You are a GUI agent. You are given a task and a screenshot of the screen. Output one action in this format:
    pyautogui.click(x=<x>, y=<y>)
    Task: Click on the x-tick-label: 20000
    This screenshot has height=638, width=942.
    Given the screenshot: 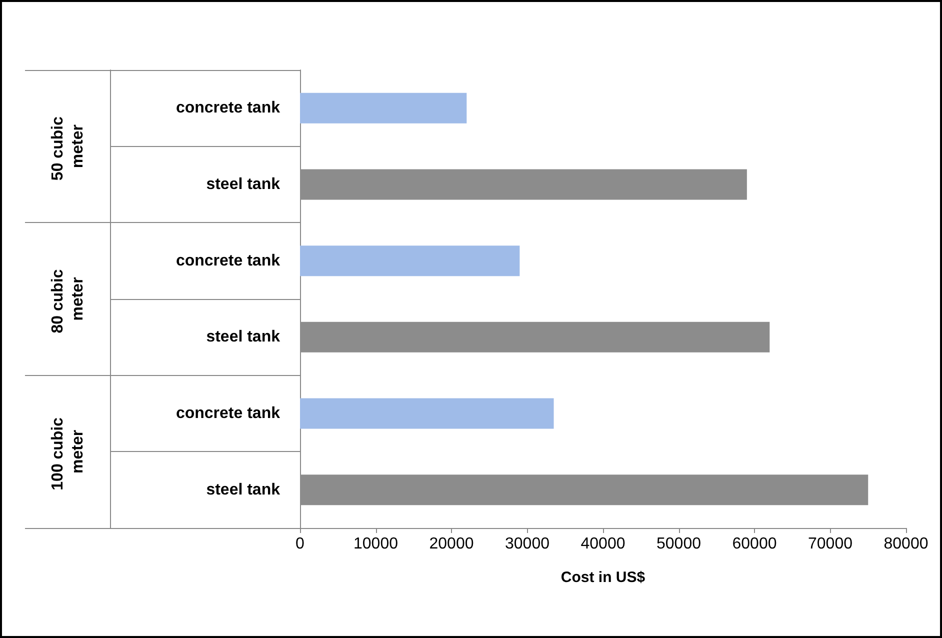 What is the action you would take?
    pyautogui.click(x=451, y=544)
    